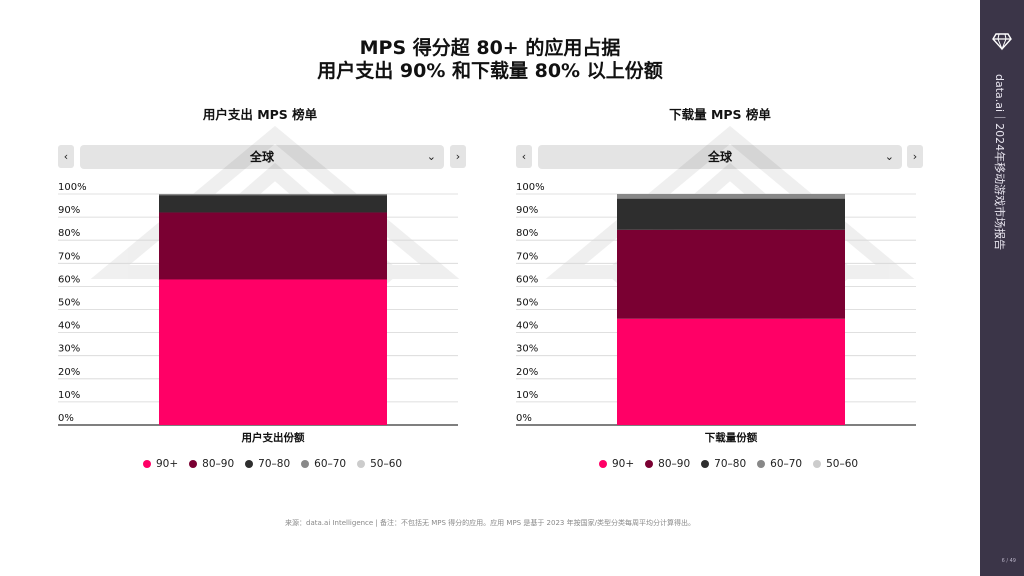  I want to click on right-legend: 90+ 80–90 70–80 60–70 50–60, so click(734, 464).